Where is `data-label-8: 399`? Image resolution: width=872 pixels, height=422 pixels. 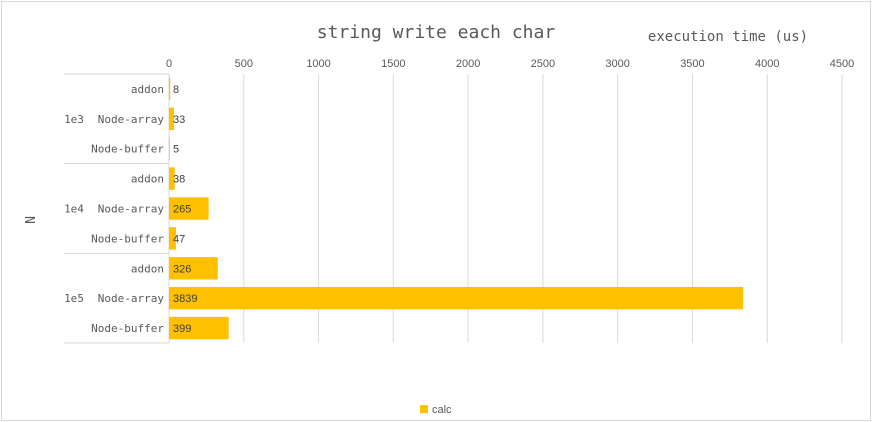
data-label-8: 399 is located at coordinates (182, 329).